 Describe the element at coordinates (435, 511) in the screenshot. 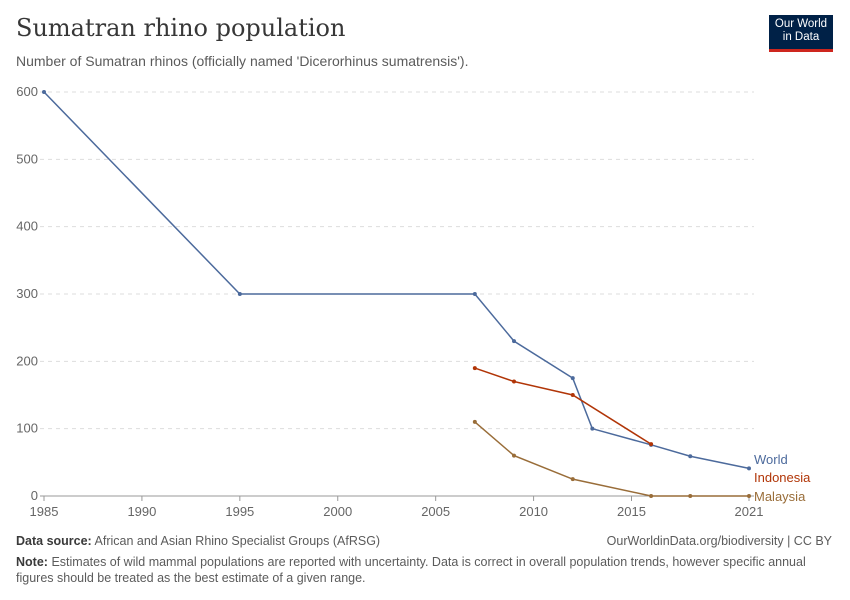

I see `x-tick-label: 2005` at that location.